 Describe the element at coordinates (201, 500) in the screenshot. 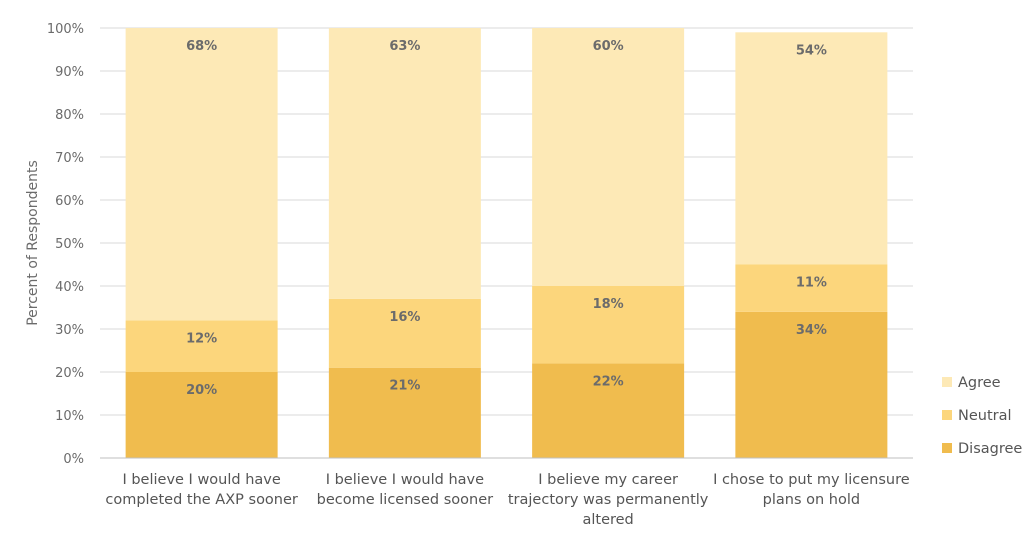

I see `x-category-label: completed the AXP sooner` at that location.